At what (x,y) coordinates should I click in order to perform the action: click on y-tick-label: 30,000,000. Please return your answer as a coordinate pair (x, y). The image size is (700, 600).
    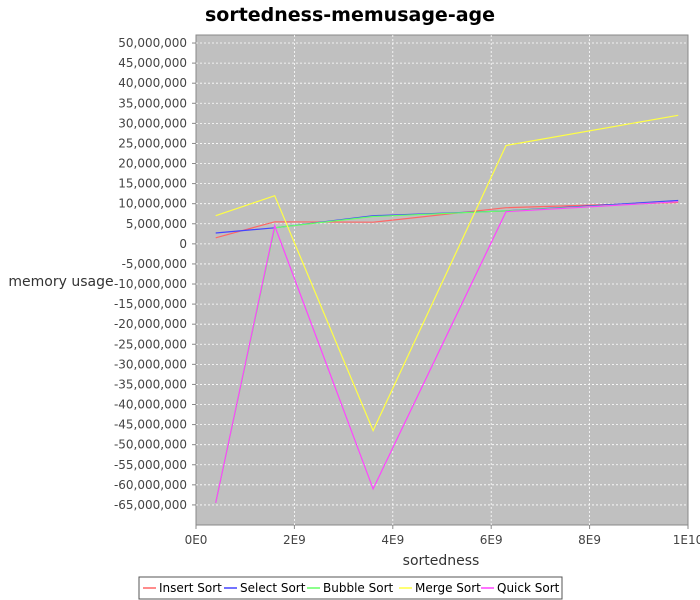
    Looking at the image, I should click on (152, 123).